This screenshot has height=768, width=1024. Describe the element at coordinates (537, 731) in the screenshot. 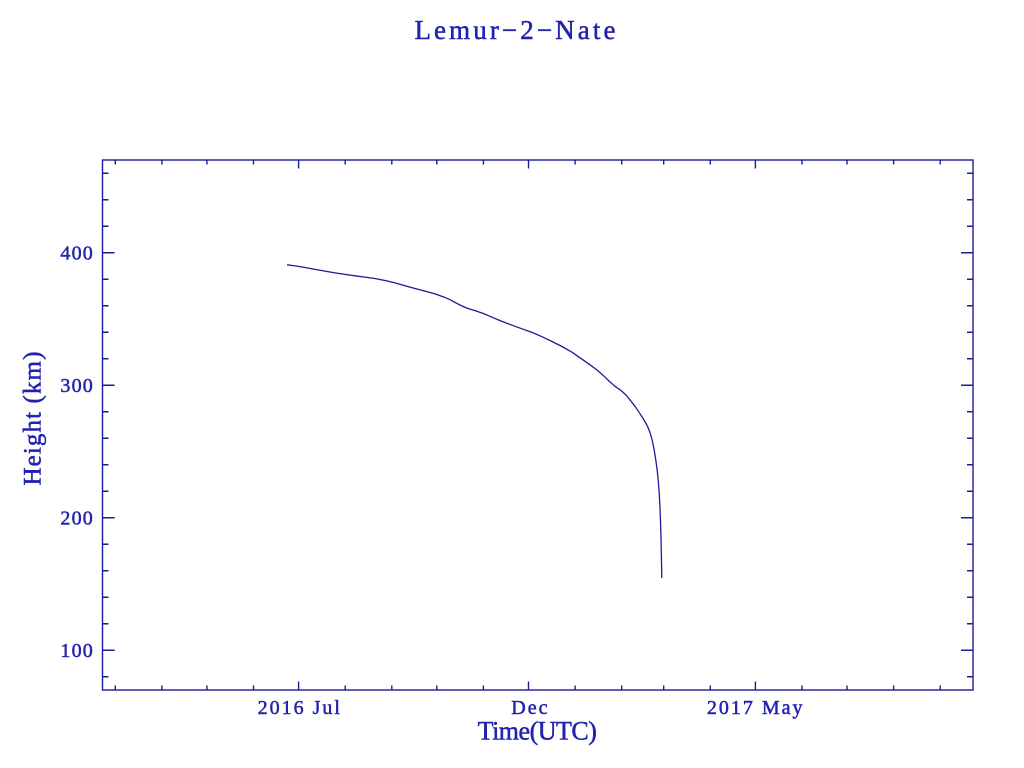

I see `svg-text: Time(UTC)` at that location.